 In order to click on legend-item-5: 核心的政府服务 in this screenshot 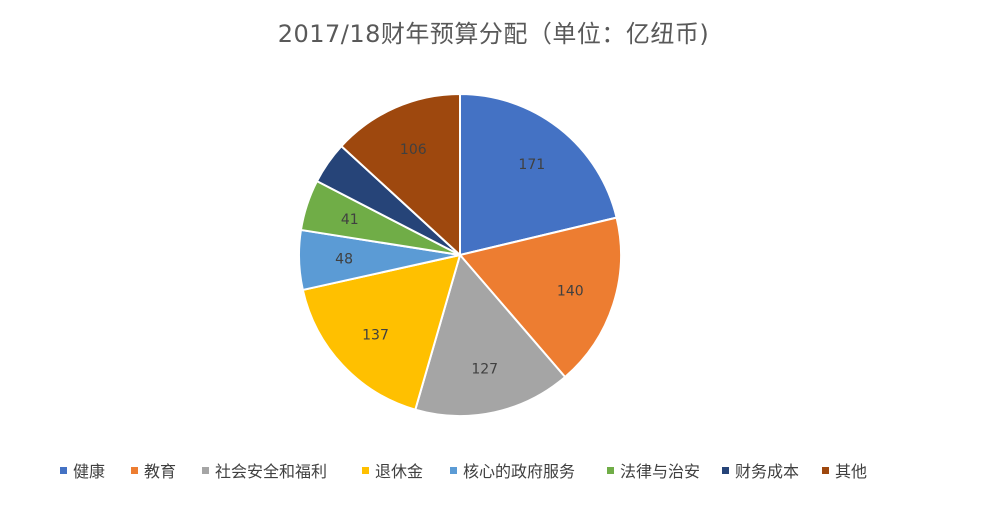, I will do `click(512, 472)`.